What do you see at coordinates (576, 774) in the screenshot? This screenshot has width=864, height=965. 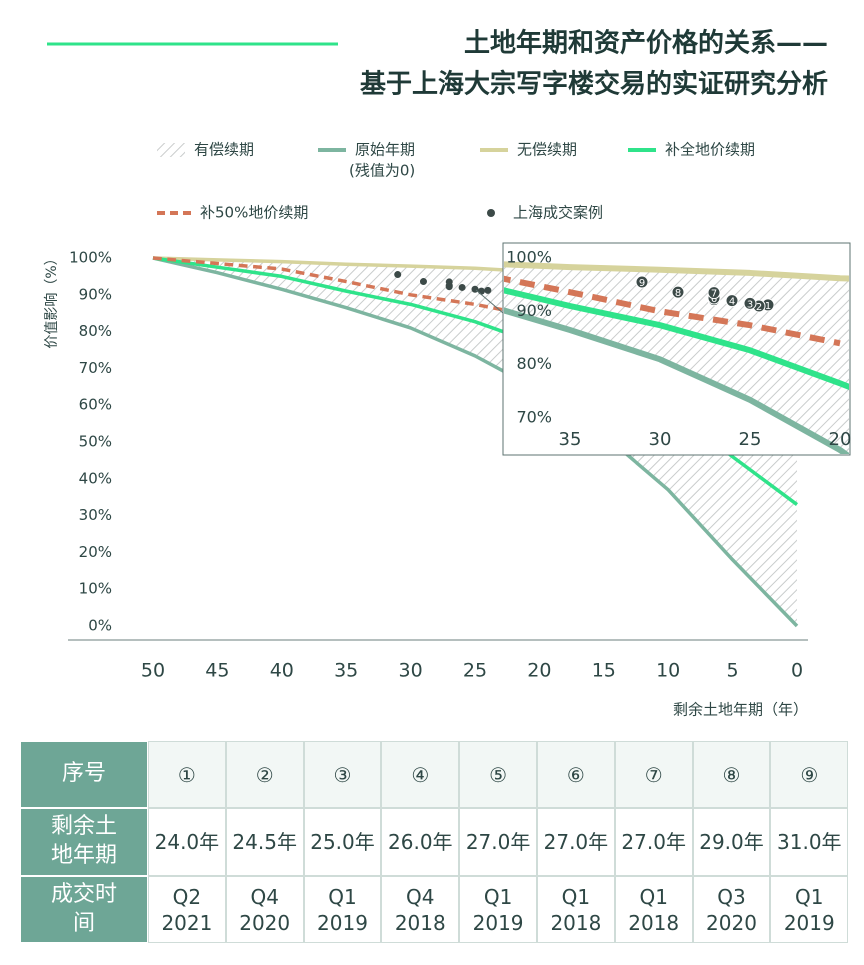 I see `table-cell: ⑥` at bounding box center [576, 774].